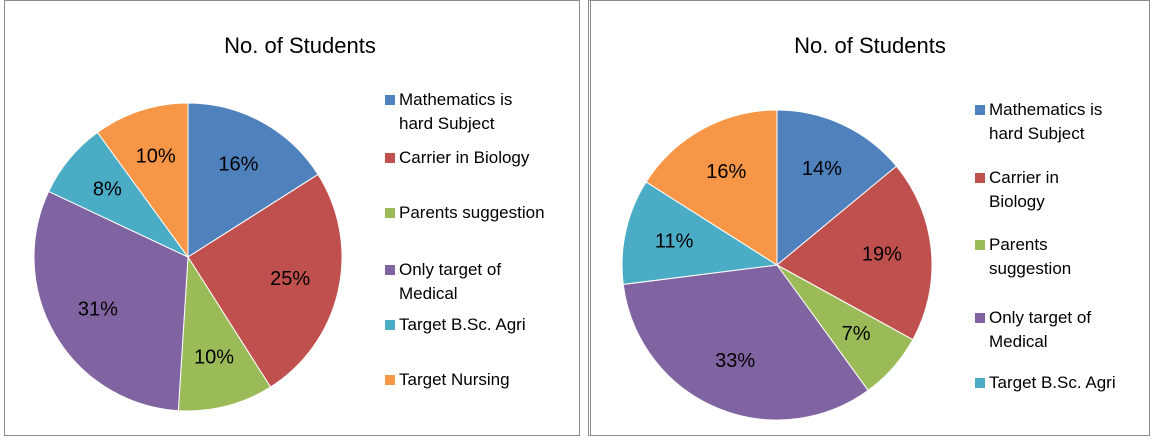 The height and width of the screenshot is (442, 1154). I want to click on data-label: 19%, so click(882, 254).